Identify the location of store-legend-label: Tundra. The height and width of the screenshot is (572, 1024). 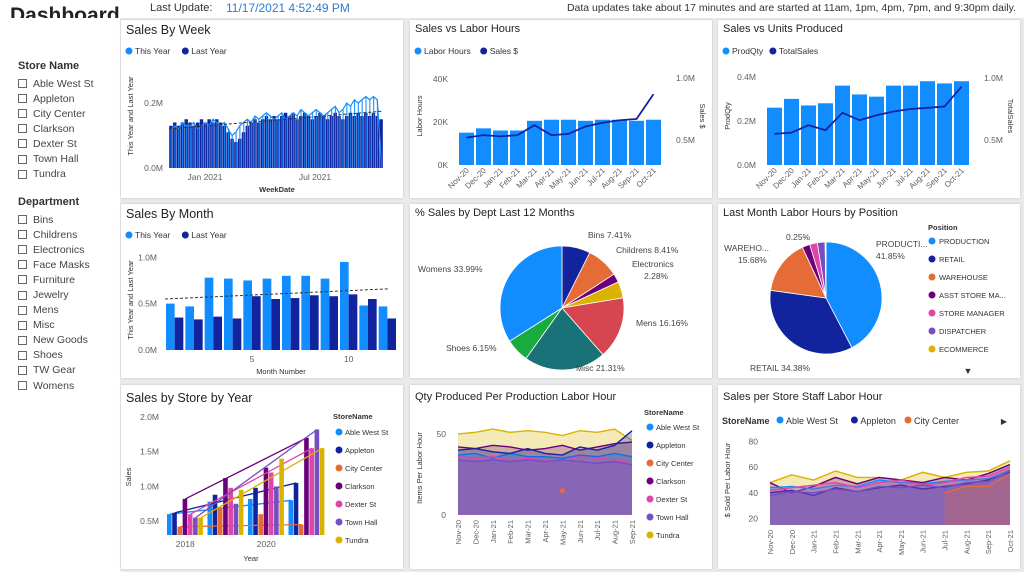
(668, 535).